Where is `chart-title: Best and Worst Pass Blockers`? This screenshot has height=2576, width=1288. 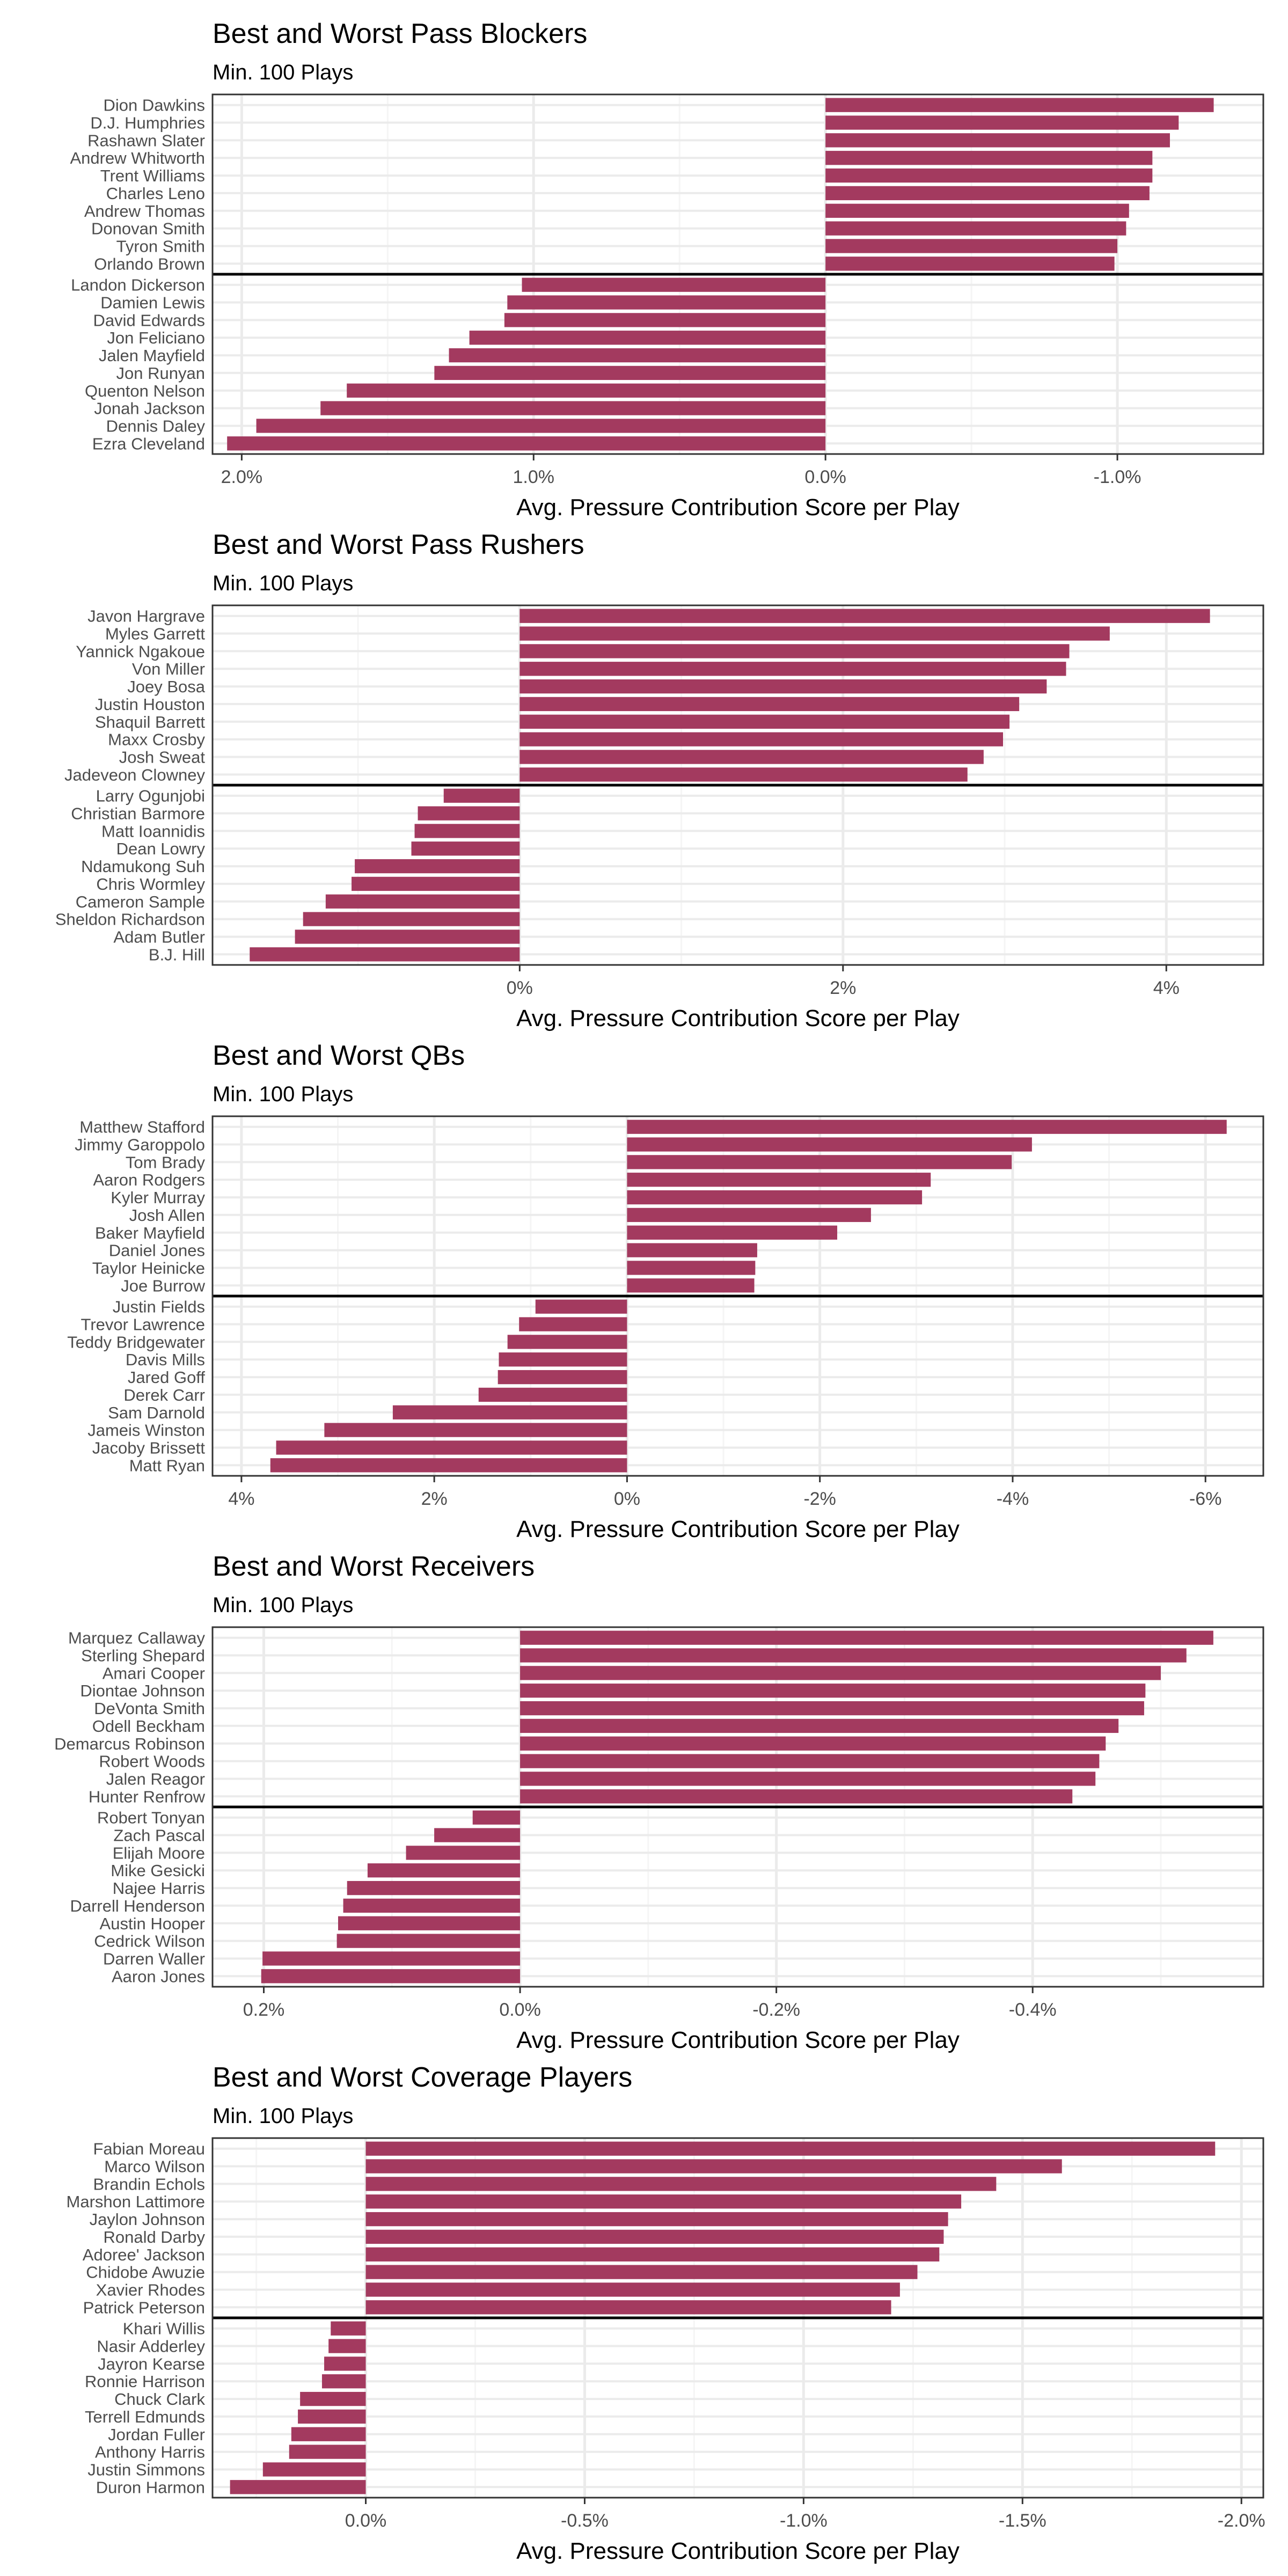 chart-title: Best and Worst Pass Blockers is located at coordinates (400, 33).